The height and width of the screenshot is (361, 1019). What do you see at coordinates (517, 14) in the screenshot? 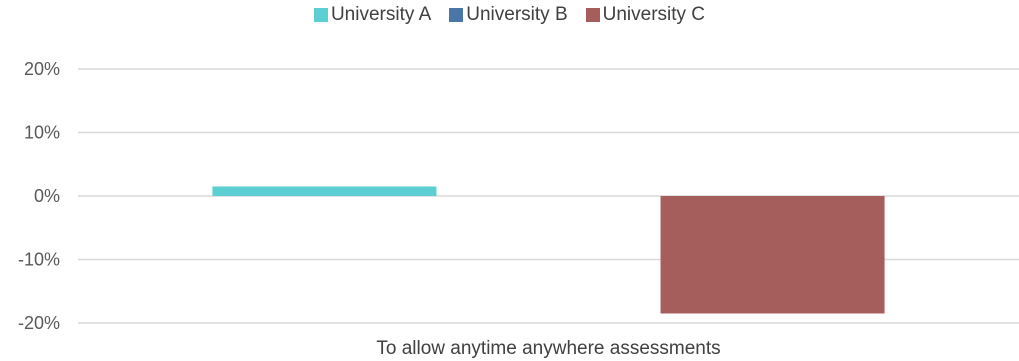
I see `legend-label-university-b: University B` at bounding box center [517, 14].